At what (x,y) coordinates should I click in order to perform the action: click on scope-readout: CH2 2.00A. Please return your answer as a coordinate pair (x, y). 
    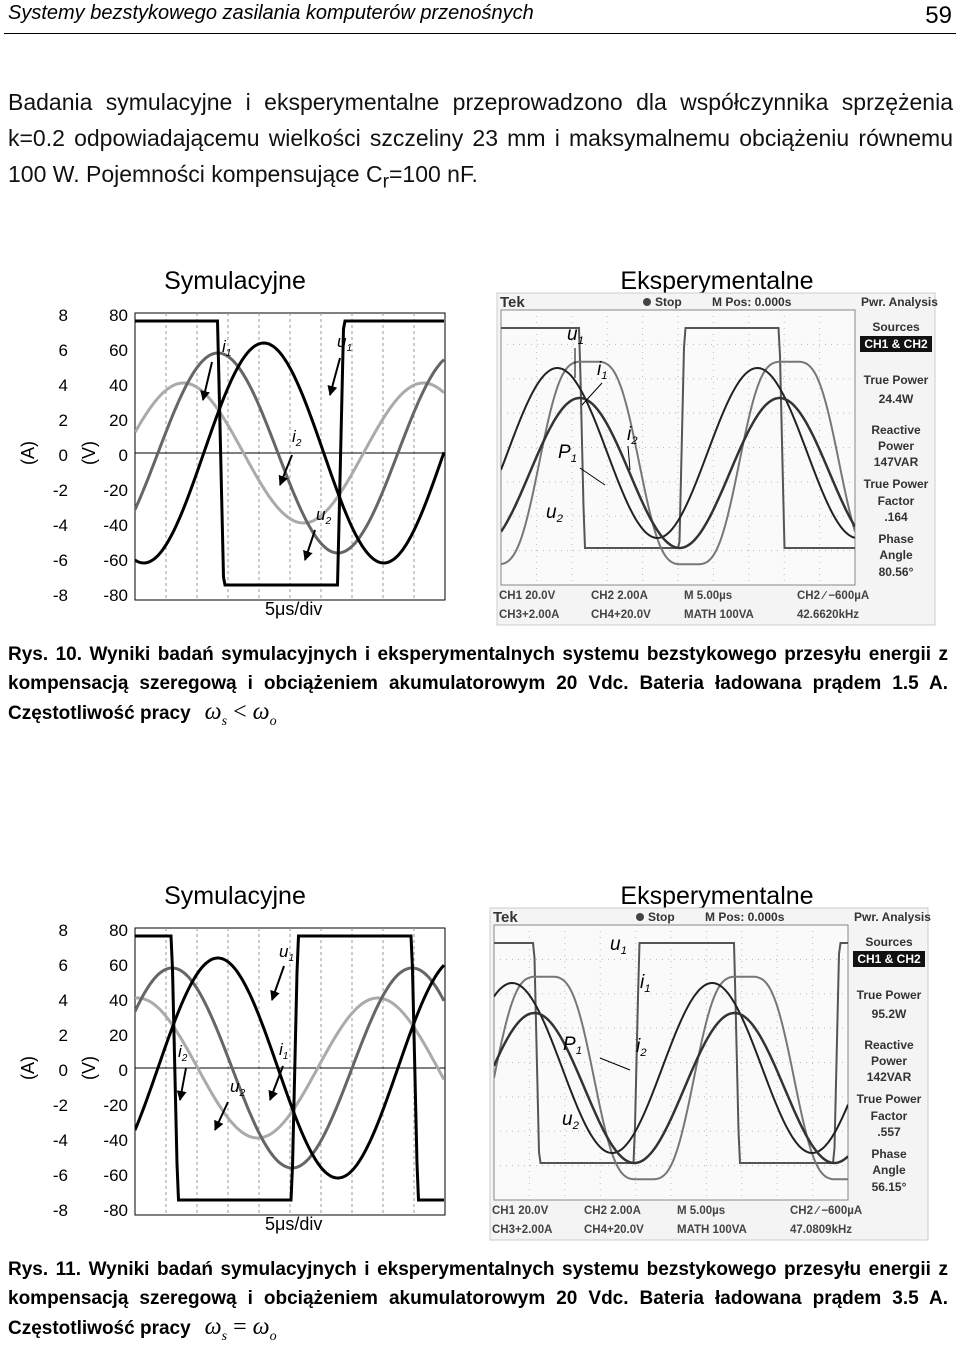
    Looking at the image, I should click on (619, 596).